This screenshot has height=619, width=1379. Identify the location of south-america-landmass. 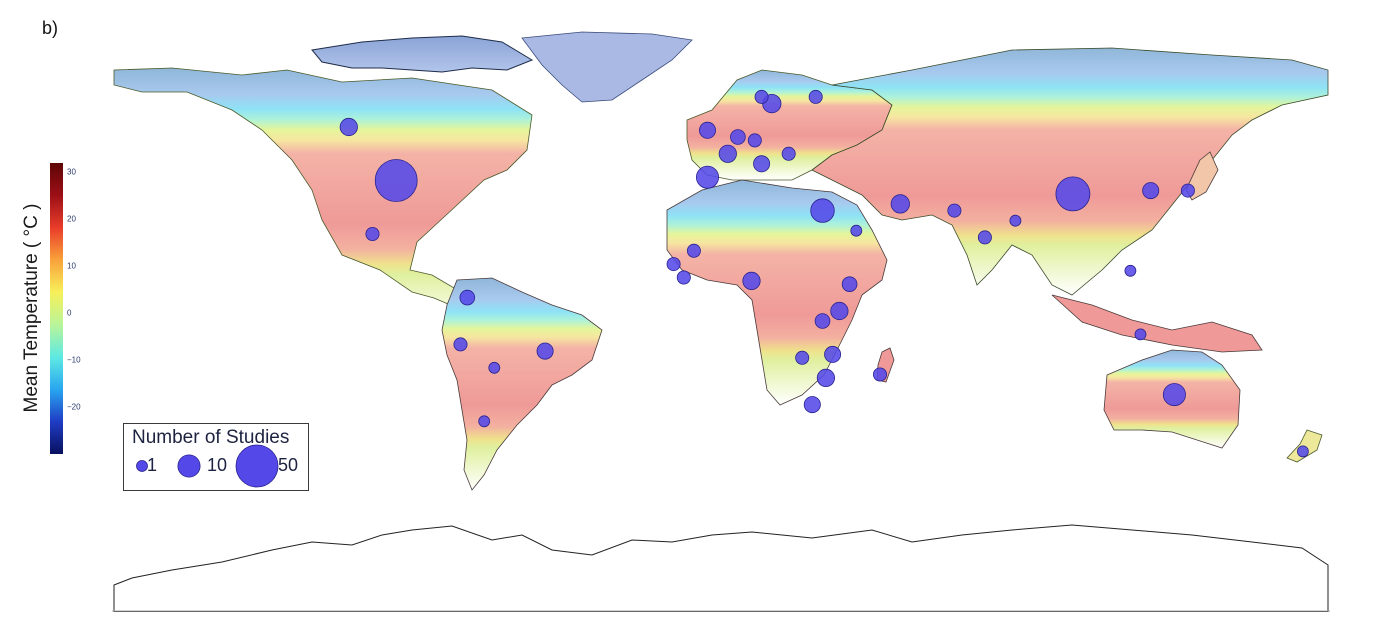
(522, 384).